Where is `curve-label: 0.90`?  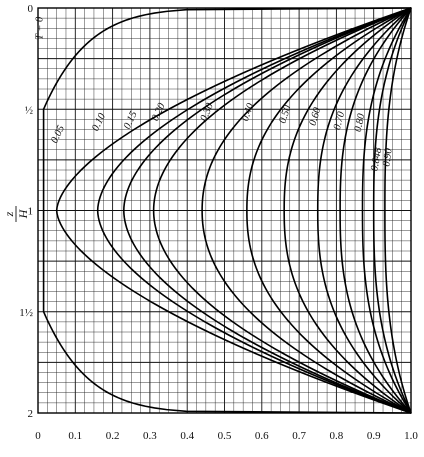
curve-label: 0.90 is located at coordinates (388, 157).